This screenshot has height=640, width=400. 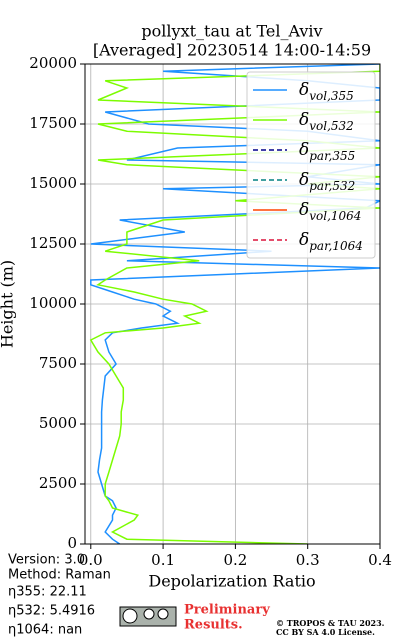 What do you see at coordinates (148, 616) in the screenshot?
I see `cc-logo` at bounding box center [148, 616].